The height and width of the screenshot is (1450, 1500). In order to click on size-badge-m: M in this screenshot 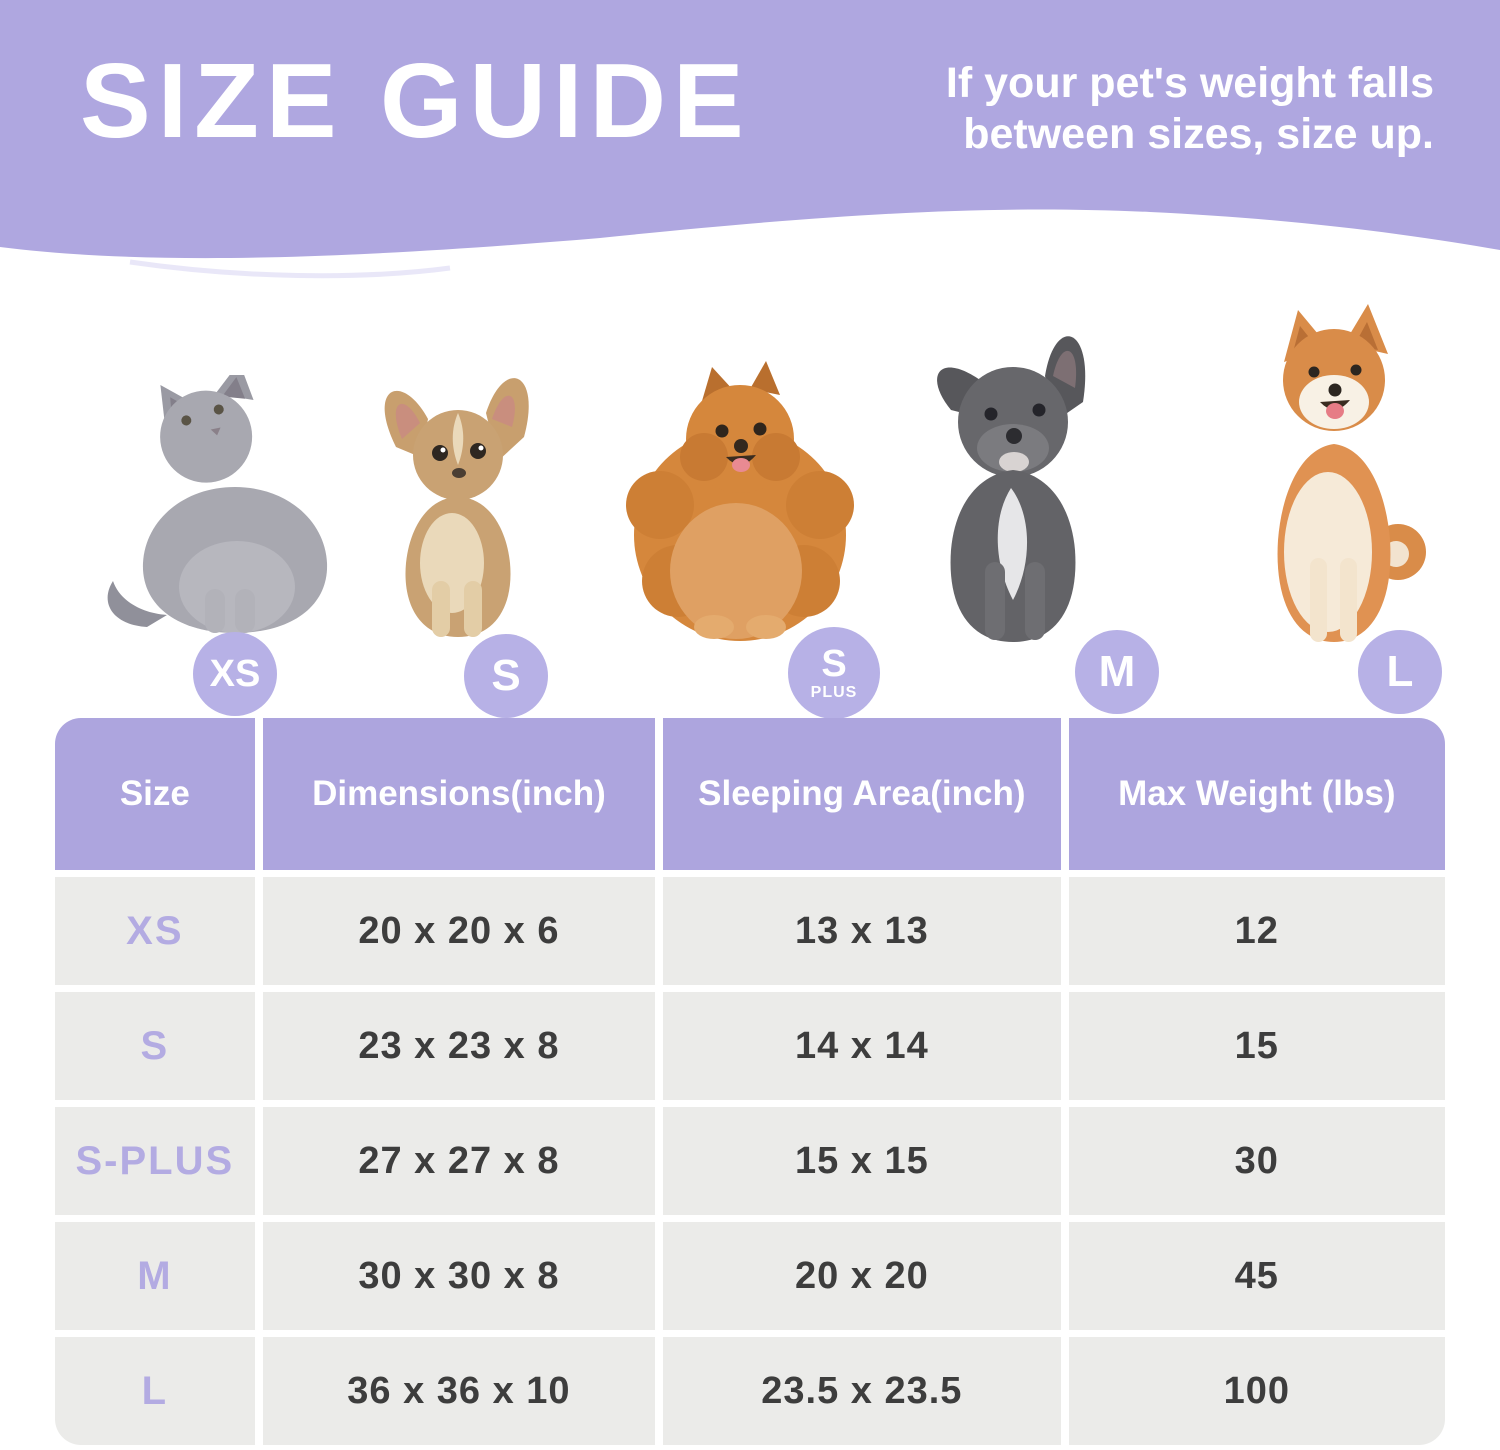, I will do `click(1117, 672)`.